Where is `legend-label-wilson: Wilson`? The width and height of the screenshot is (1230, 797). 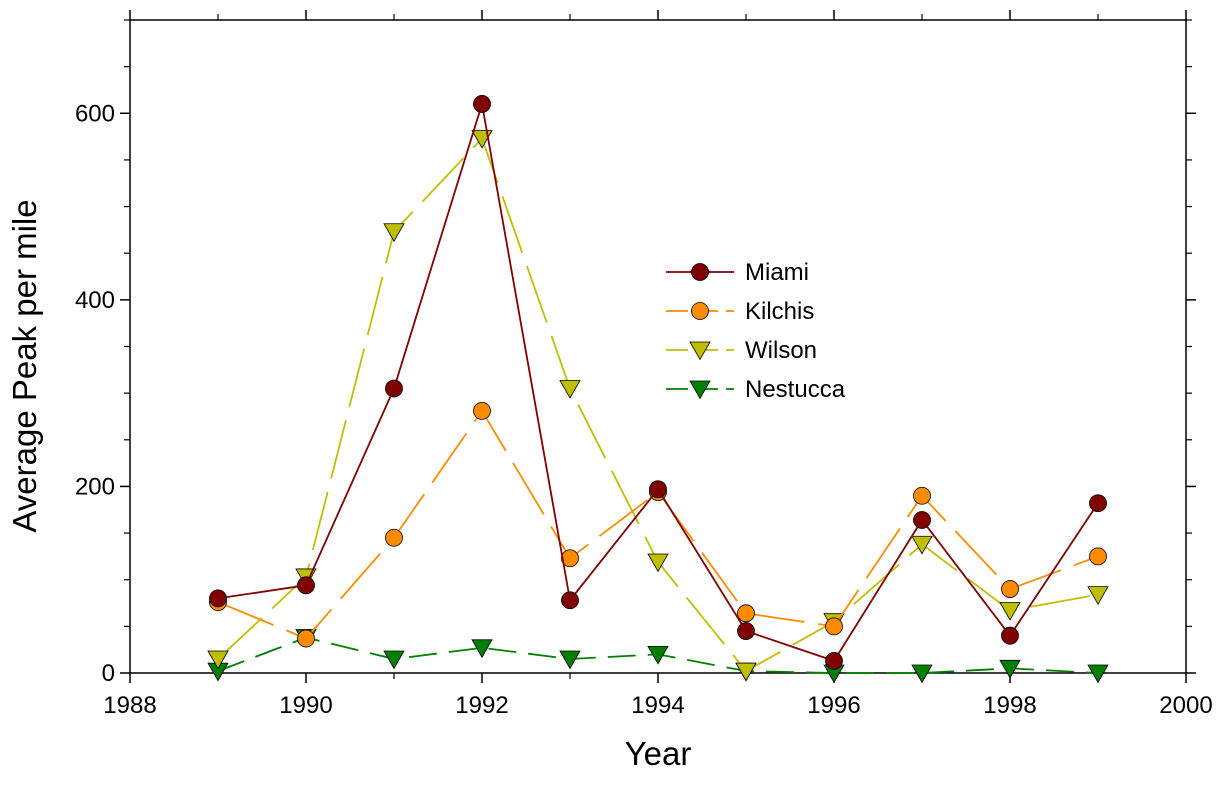
legend-label-wilson: Wilson is located at coordinates (781, 350).